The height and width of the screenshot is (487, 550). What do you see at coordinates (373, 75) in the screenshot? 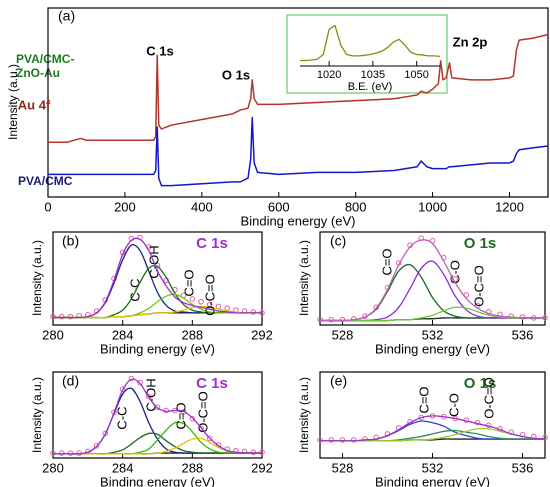
I see `x-tick-label: 1035` at bounding box center [373, 75].